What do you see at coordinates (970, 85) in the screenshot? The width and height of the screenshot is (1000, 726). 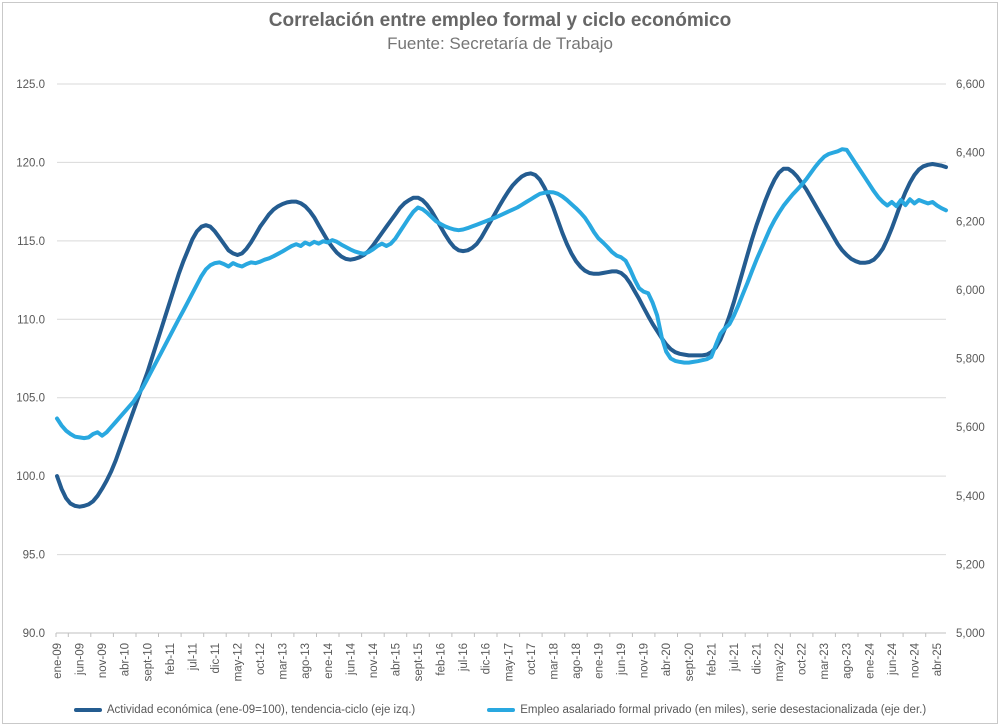 I see `right-axis-tick-label: 6,600` at bounding box center [970, 85].